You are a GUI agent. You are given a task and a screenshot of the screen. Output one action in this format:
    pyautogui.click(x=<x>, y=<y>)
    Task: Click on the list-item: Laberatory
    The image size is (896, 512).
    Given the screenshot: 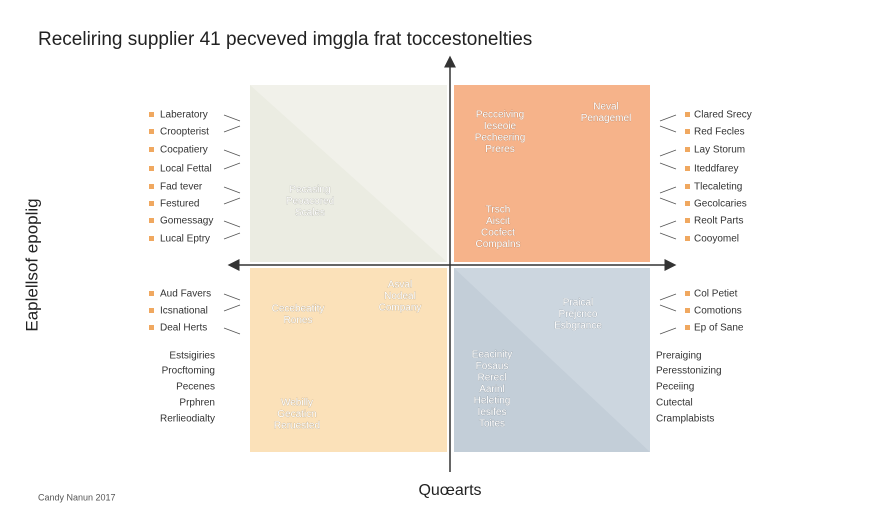 What is the action you would take?
    pyautogui.click(x=184, y=115)
    